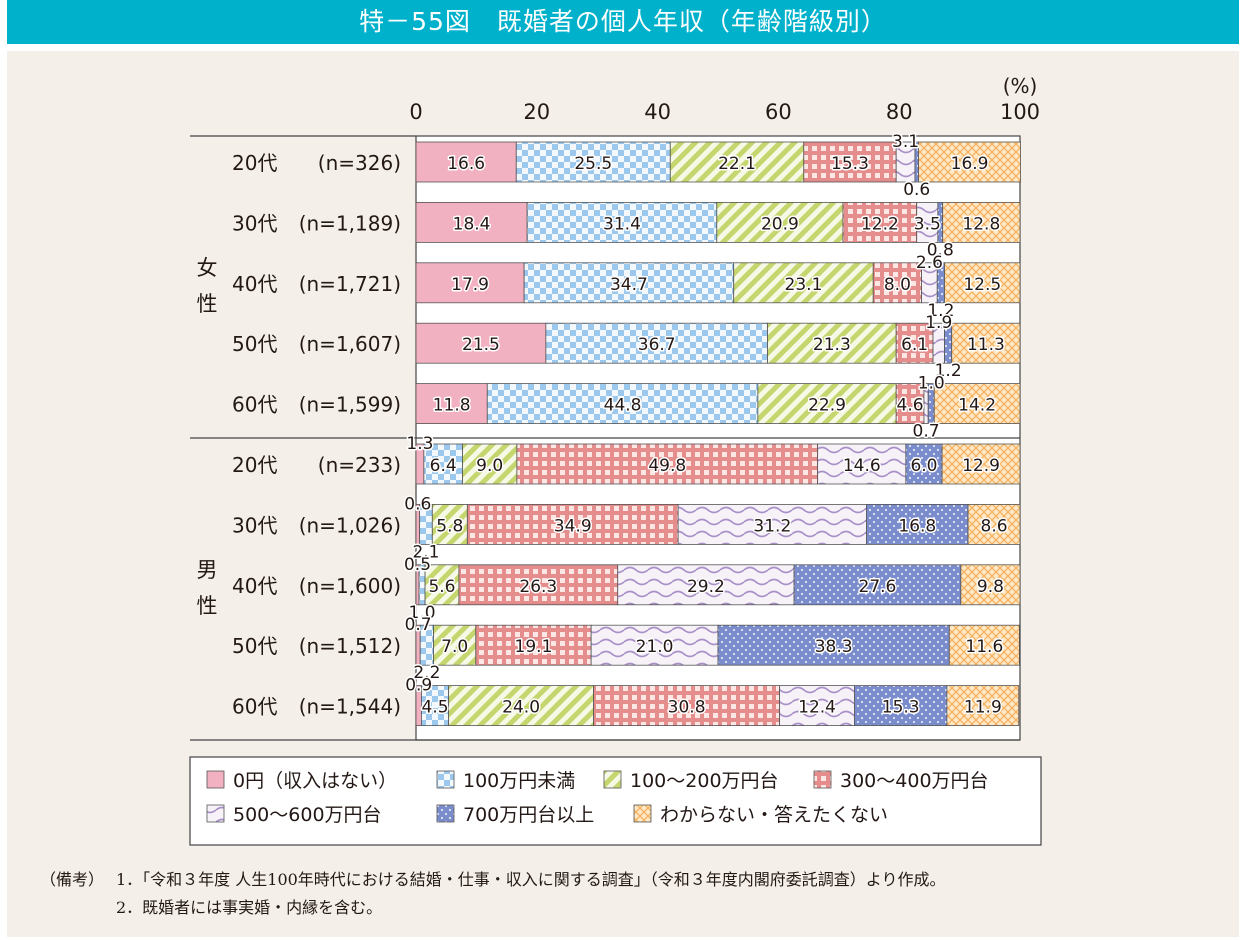  What do you see at coordinates (899, 112) in the screenshot?
I see `x-tick-label: 80` at bounding box center [899, 112].